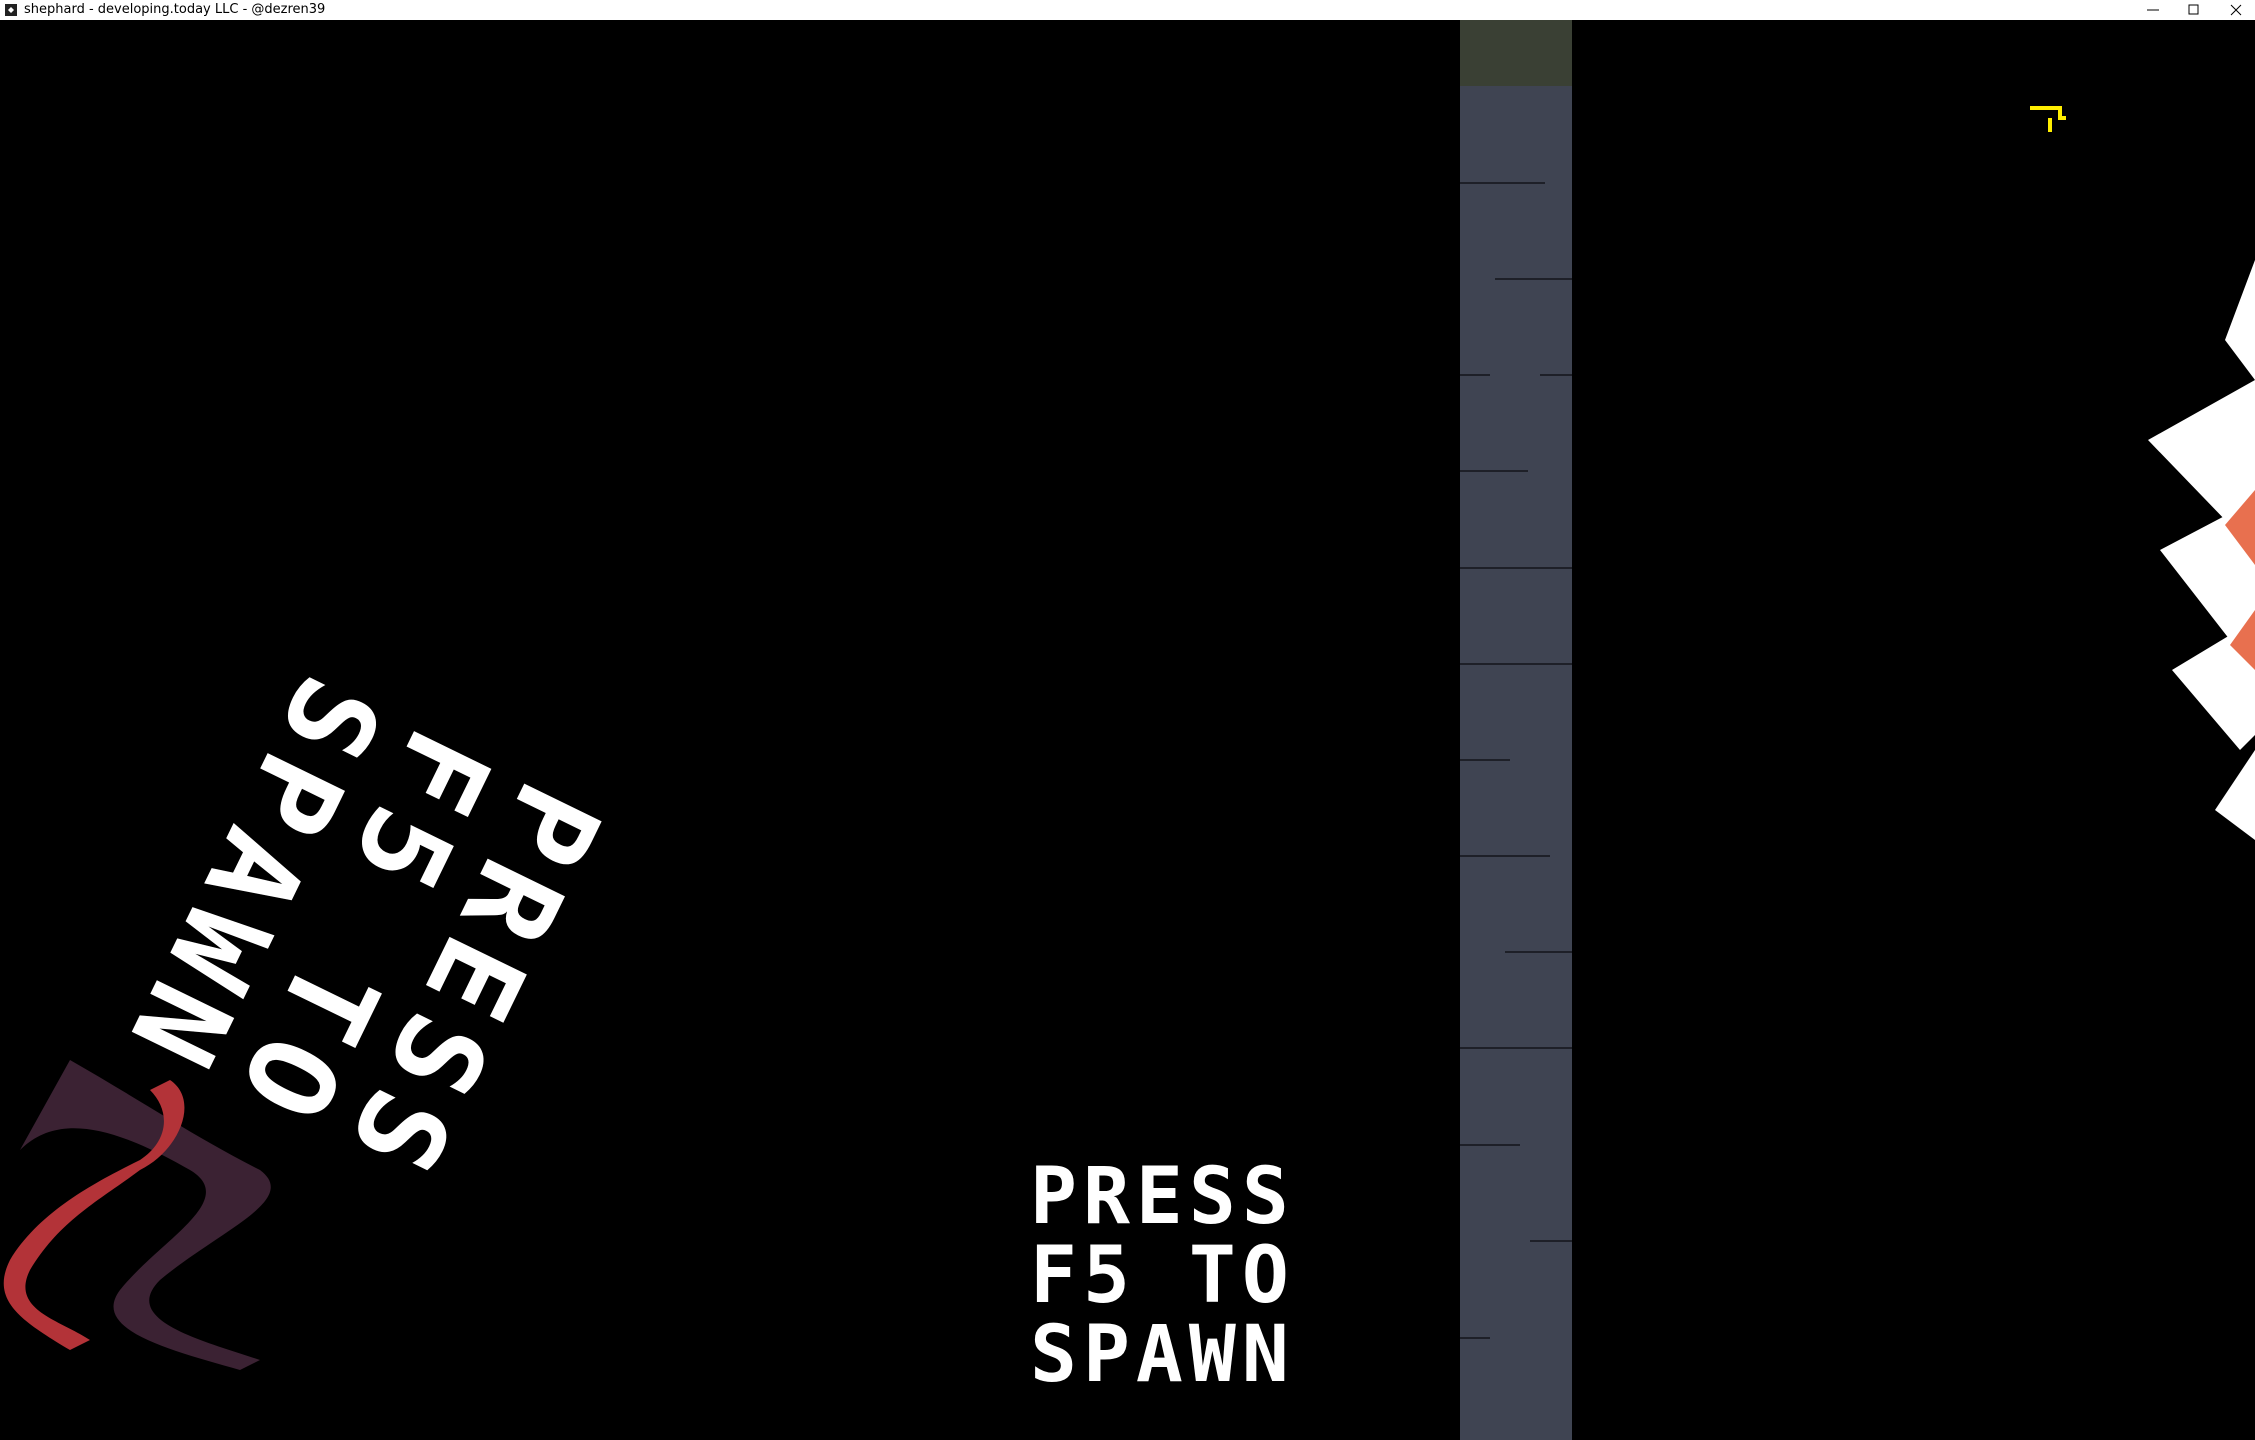 The width and height of the screenshot is (2255, 1440). What do you see at coordinates (1516, 760) in the screenshot?
I see `pillar-bricks` at bounding box center [1516, 760].